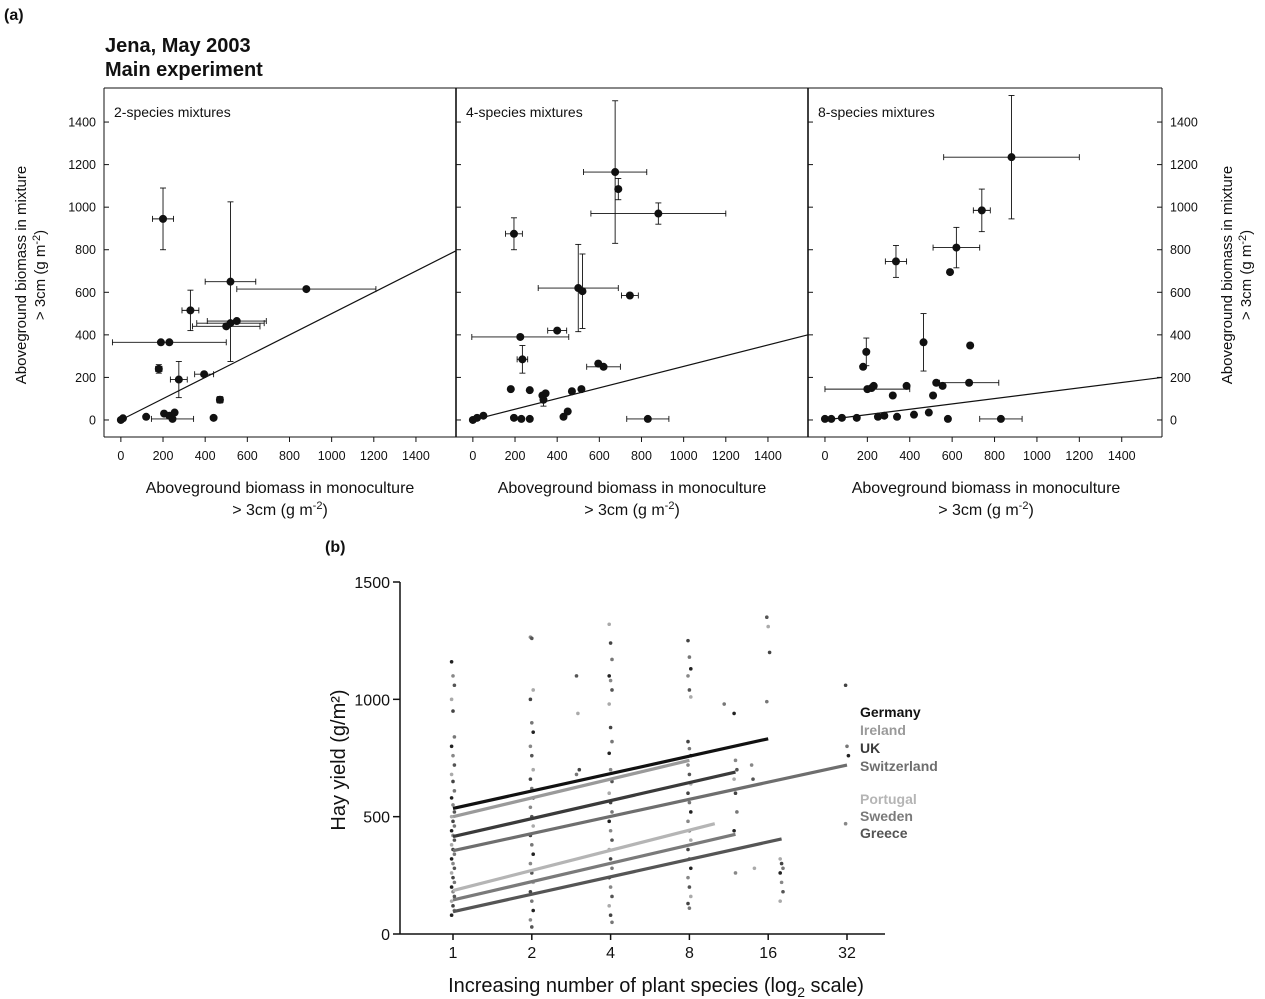 The image size is (1265, 999). Describe the element at coordinates (622, 986) in the screenshot. I see `panel-b-xlabel-main: Increasing number of plant species (log` at that location.